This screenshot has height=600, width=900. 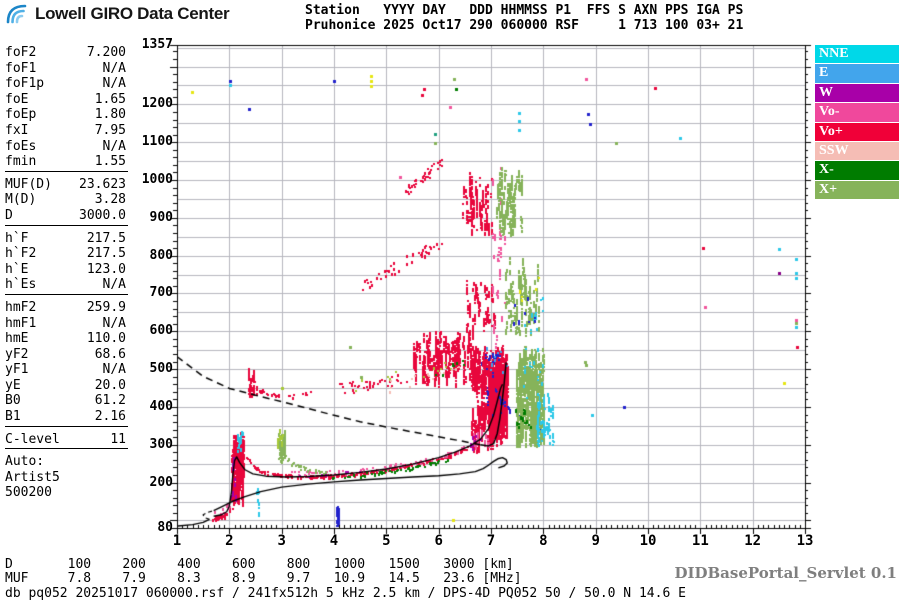 I want to click on param-row: D 3000.0, so click(x=65, y=216).